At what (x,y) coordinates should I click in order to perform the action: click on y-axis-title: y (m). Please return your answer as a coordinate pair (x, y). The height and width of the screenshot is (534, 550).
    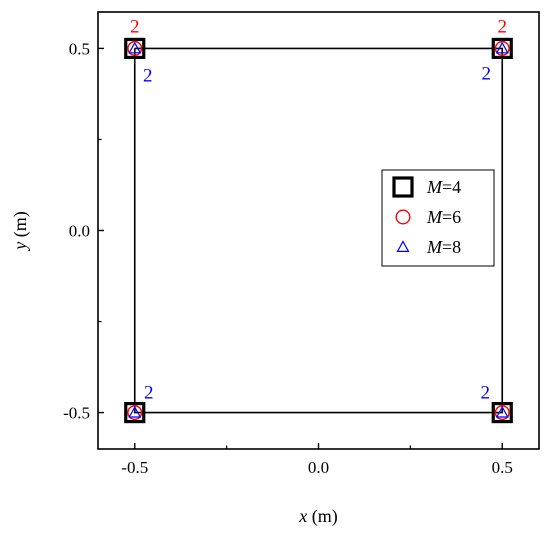
    Looking at the image, I should click on (20, 231).